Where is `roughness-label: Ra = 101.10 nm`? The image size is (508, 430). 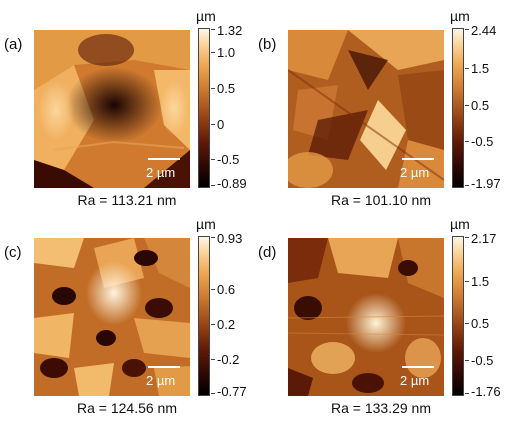
roughness-label: Ra = 101.10 nm is located at coordinates (380, 200).